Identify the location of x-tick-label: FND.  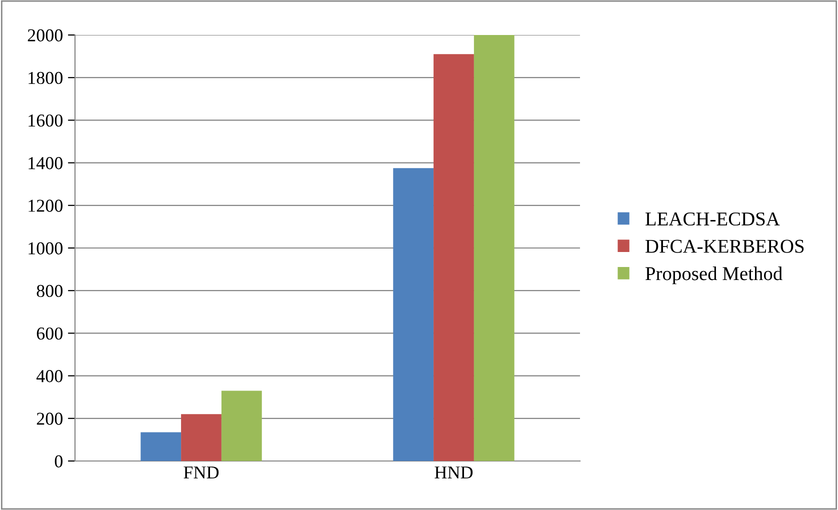
(201, 472).